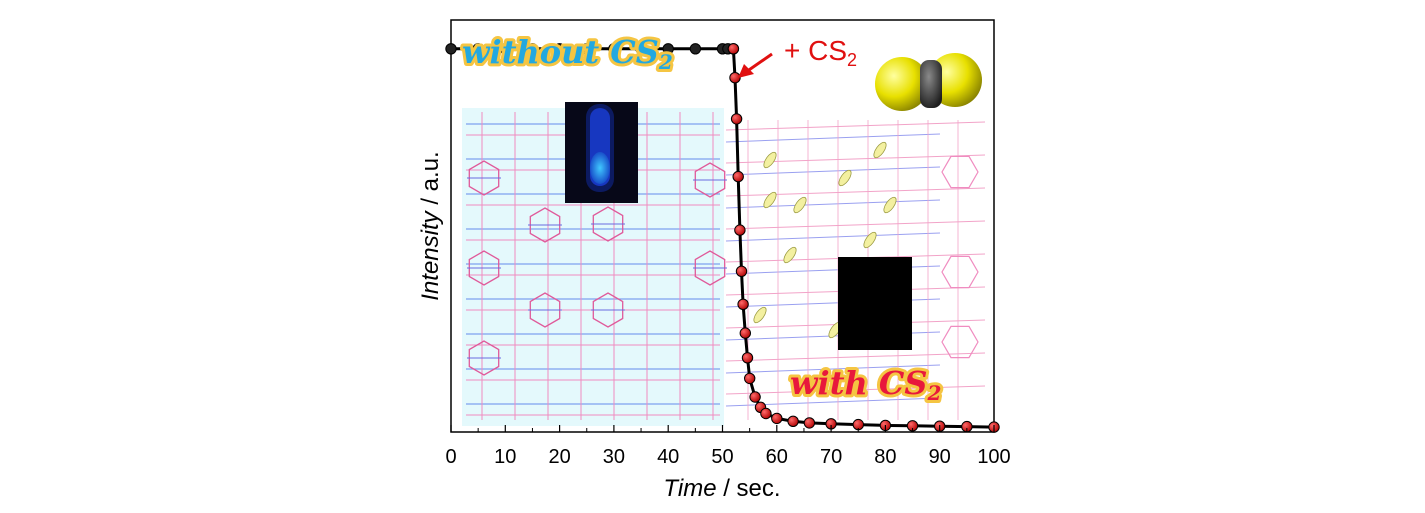 The image size is (1425, 513). I want to click on x-axis-ticks, so click(722, 428).